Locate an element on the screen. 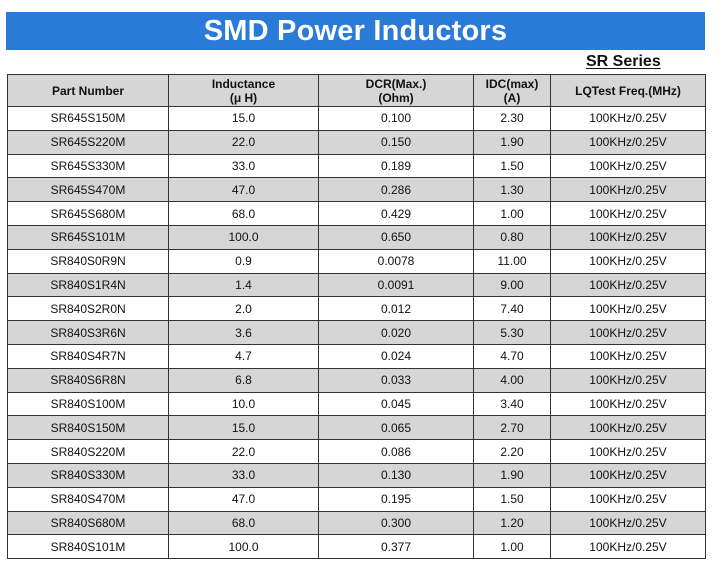 The width and height of the screenshot is (722, 584). cell-part-number: SR645S470M is located at coordinates (88, 190).